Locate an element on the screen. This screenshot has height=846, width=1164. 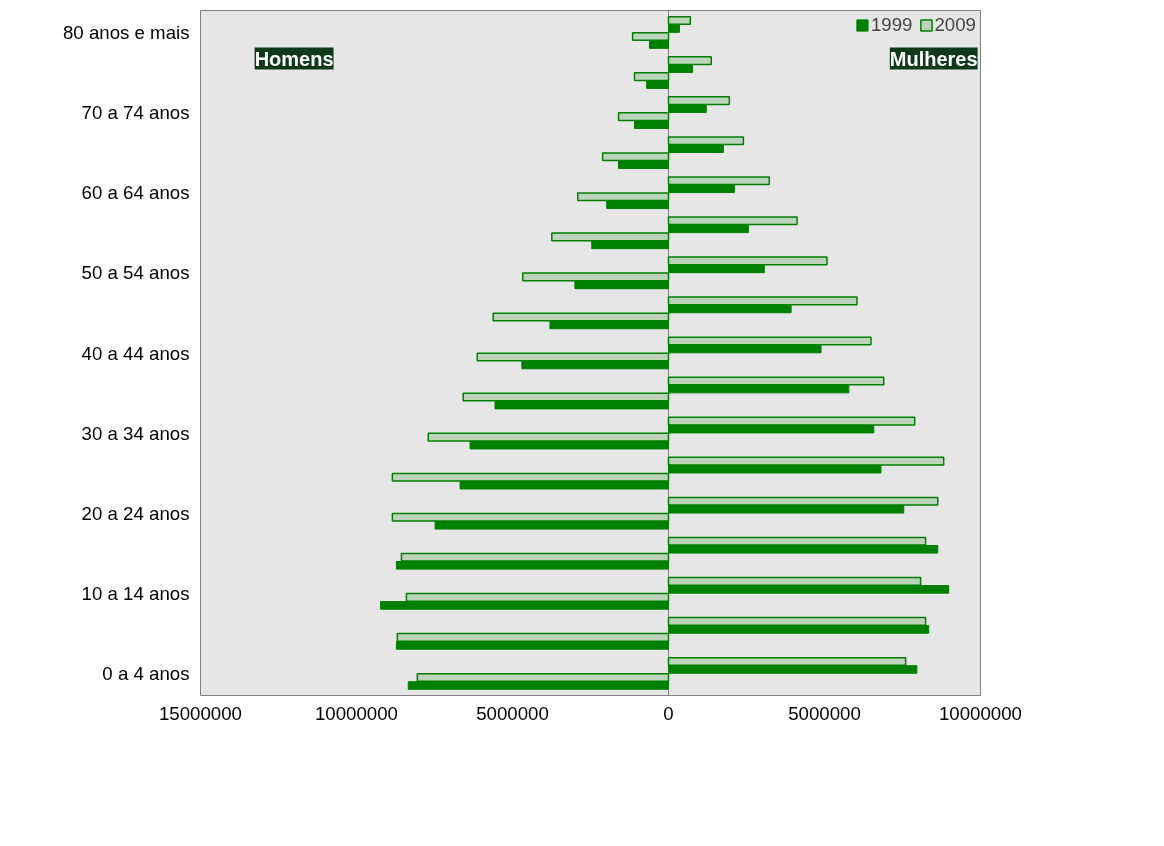
y-tick-label: 50 a 54 anos is located at coordinates (135, 273).